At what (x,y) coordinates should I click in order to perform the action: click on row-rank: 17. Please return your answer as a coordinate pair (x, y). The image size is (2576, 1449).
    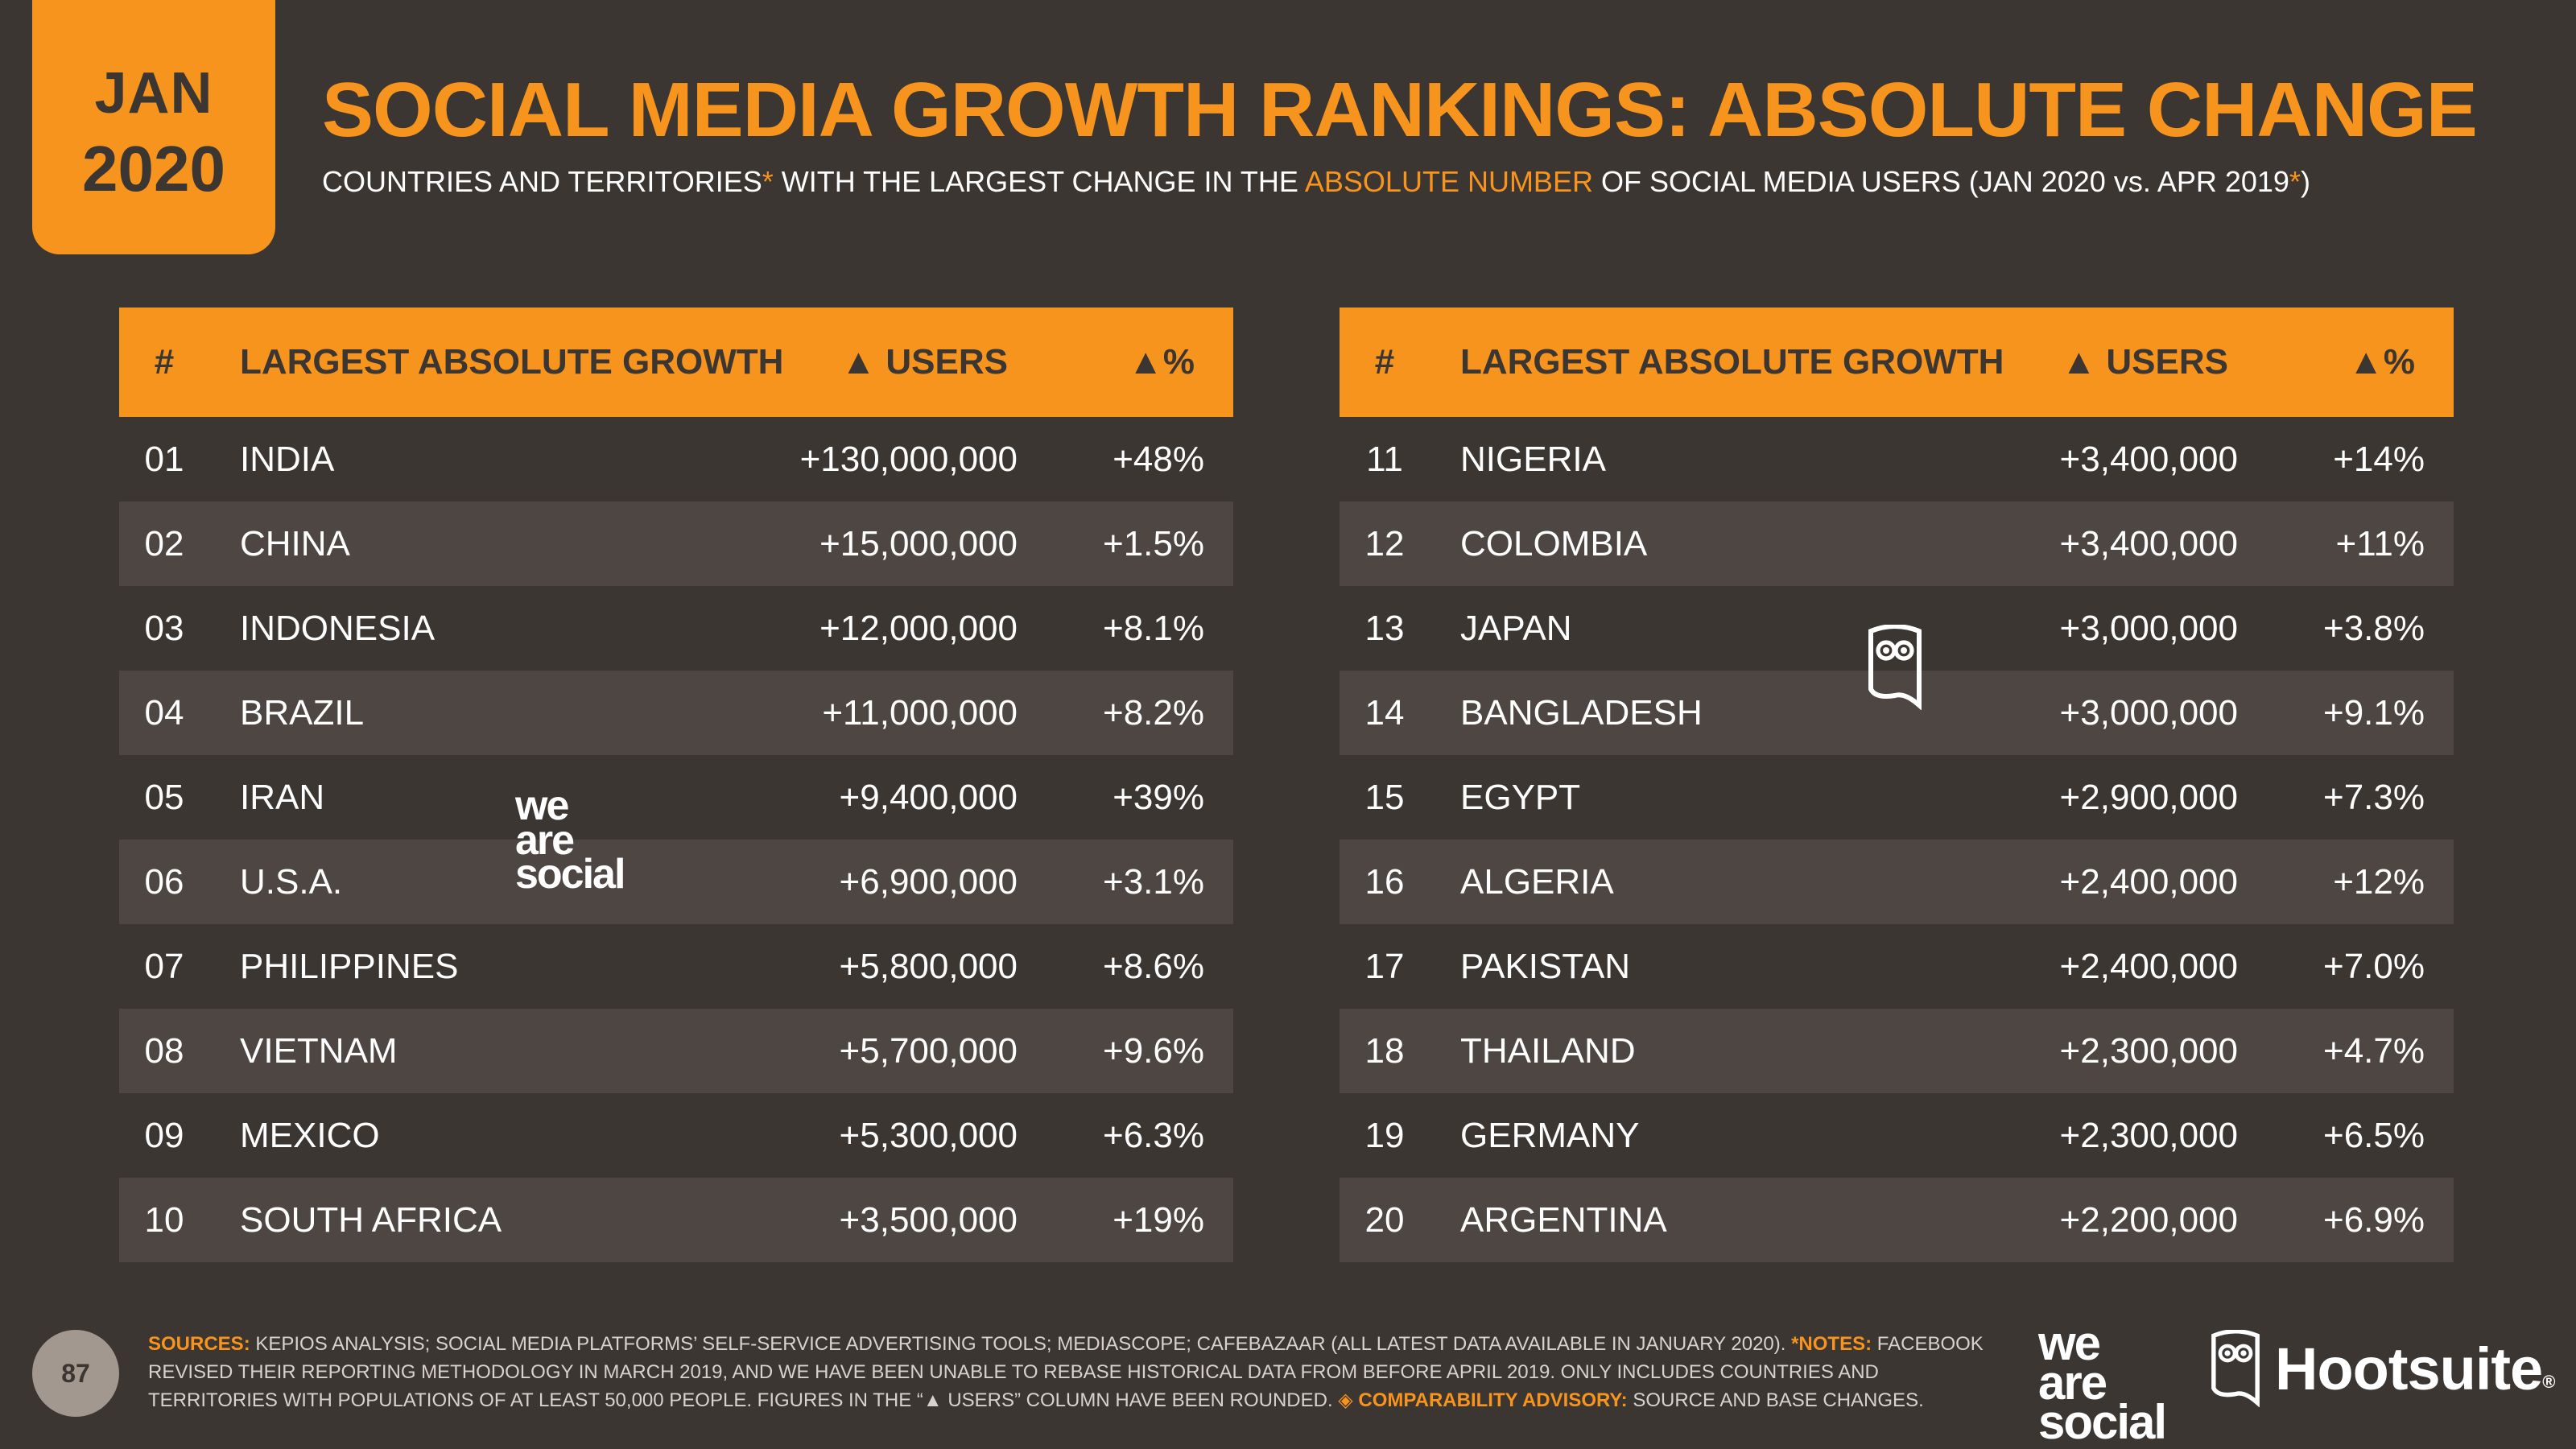
    Looking at the image, I should click on (1384, 966).